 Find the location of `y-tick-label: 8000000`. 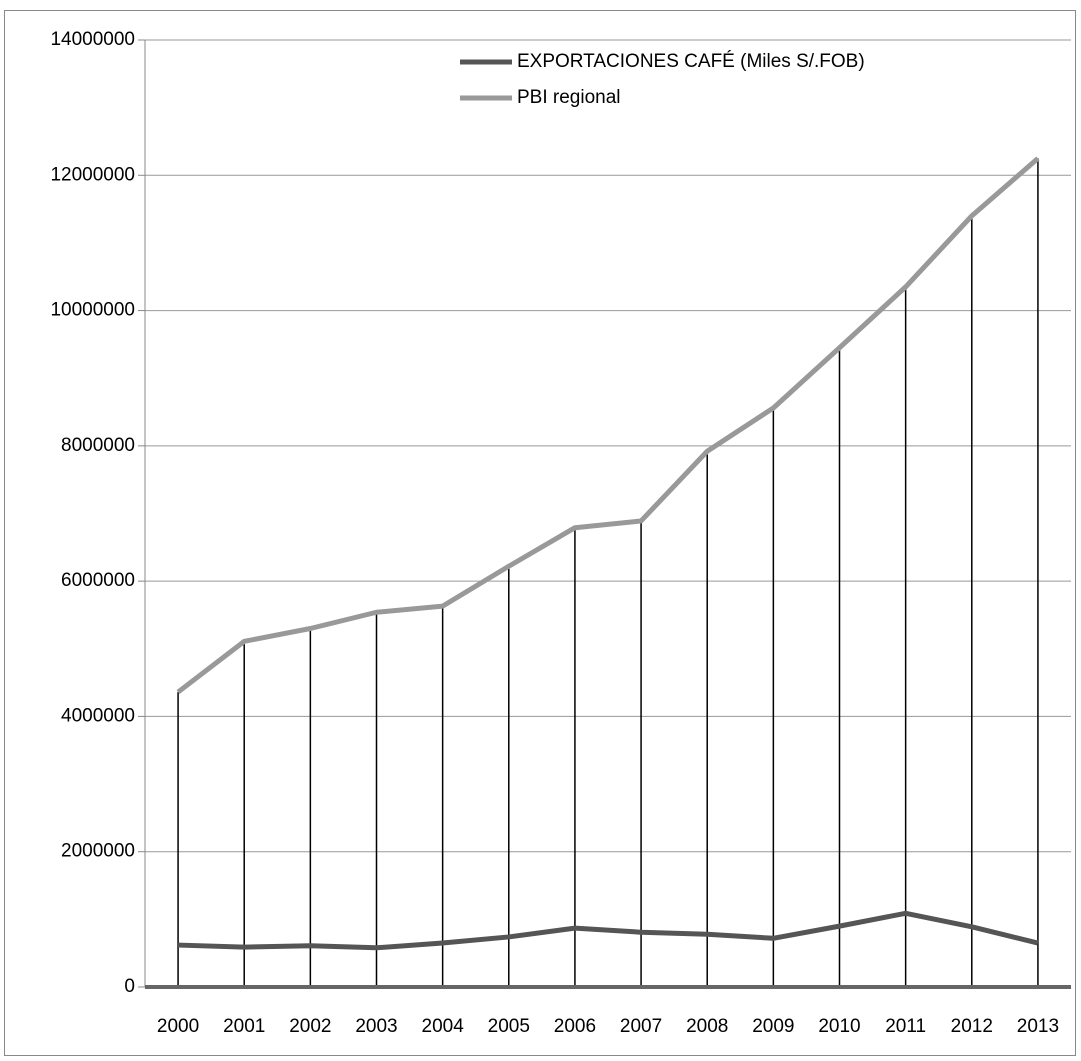

y-tick-label: 8000000 is located at coordinates (98, 445).